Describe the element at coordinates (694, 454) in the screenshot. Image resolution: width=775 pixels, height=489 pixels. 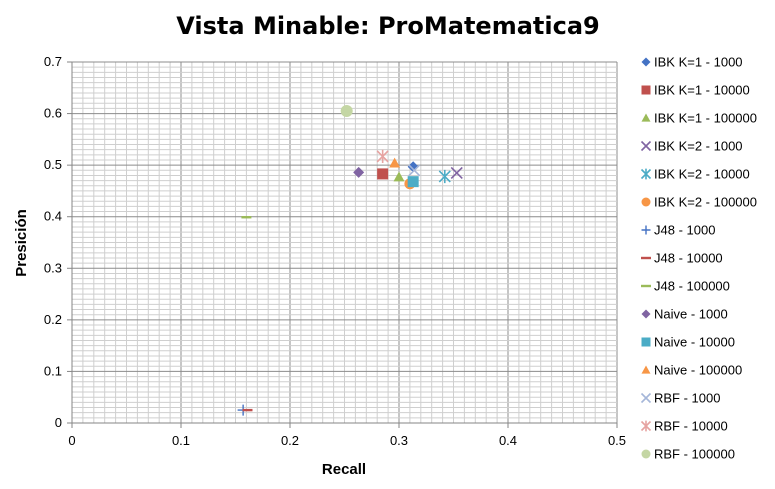
I see `legend-label: RBF - 100000` at that location.